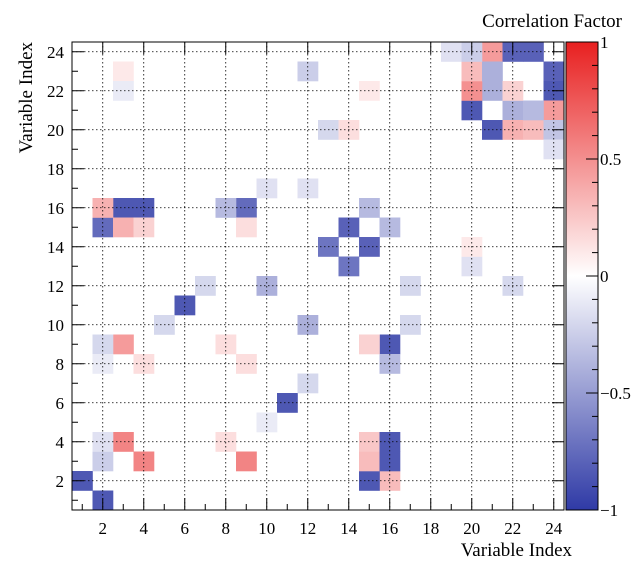 The height and width of the screenshot is (562, 644). I want to click on x-tick-label: 16, so click(389, 528).